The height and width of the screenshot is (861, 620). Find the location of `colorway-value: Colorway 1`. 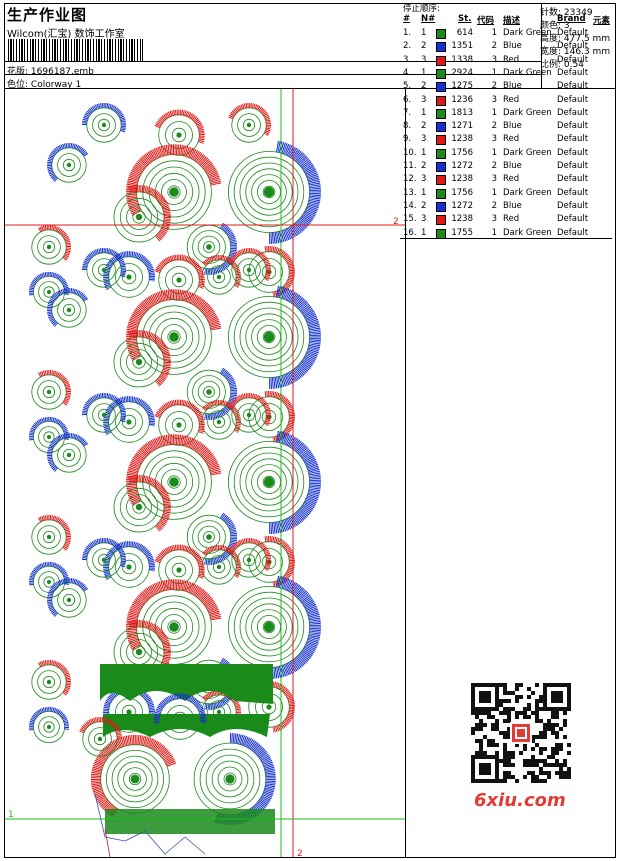

colorway-value: Colorway 1 is located at coordinates (56, 85).